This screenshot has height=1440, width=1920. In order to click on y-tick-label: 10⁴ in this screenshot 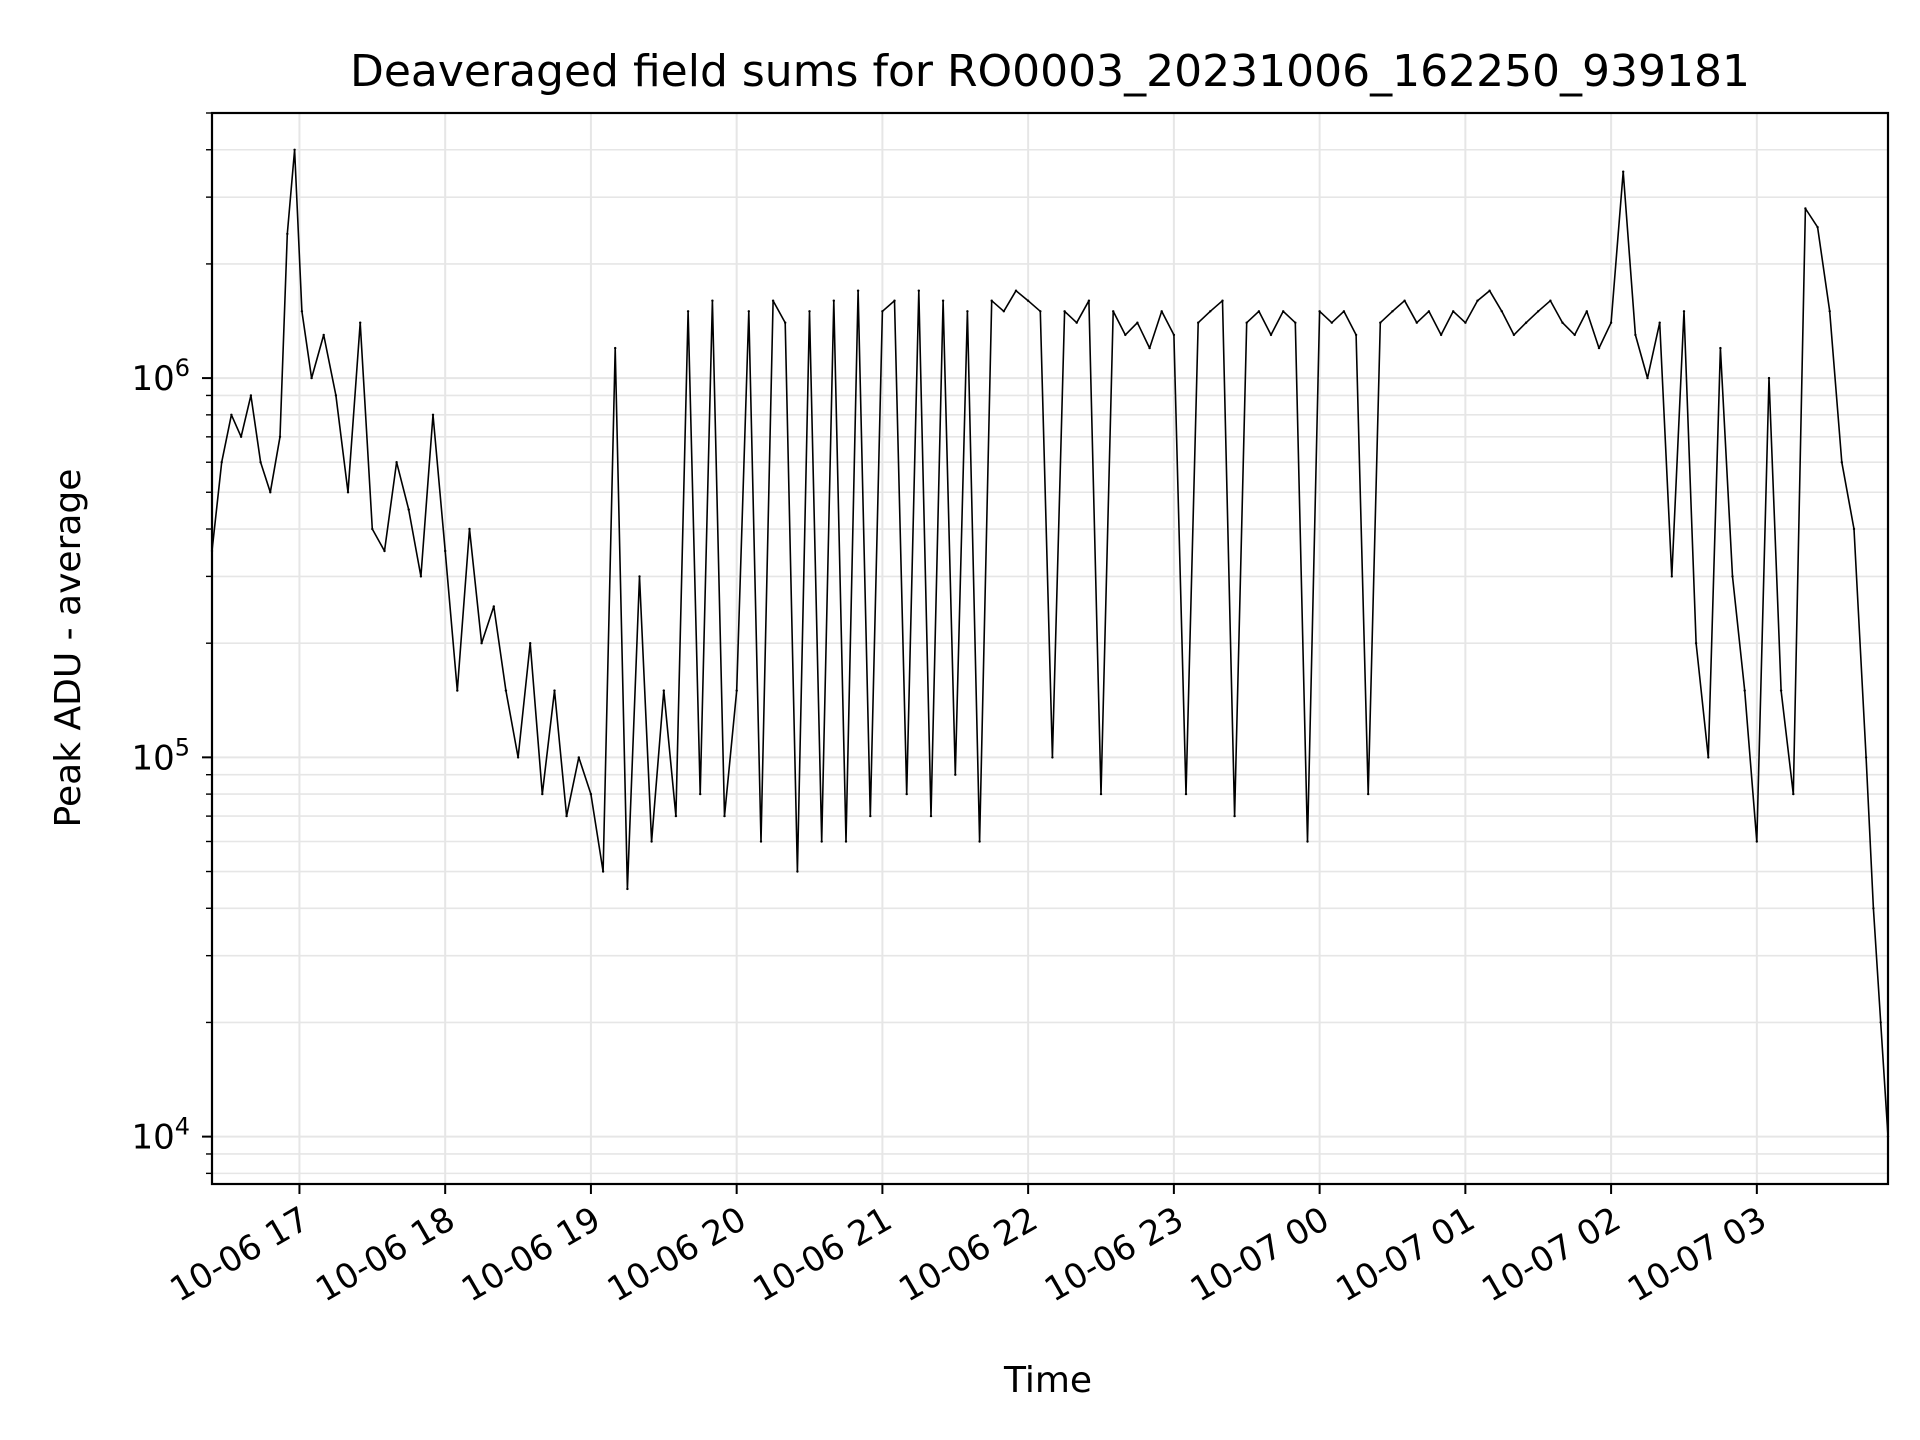, I will do `click(160, 1135)`.